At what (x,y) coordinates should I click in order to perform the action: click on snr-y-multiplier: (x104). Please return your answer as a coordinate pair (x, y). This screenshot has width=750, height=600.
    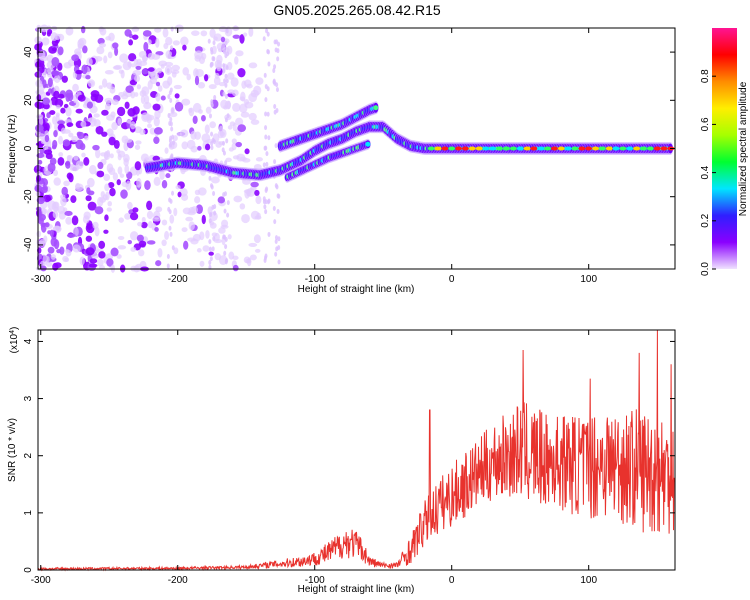
    Looking at the image, I should click on (15, 340).